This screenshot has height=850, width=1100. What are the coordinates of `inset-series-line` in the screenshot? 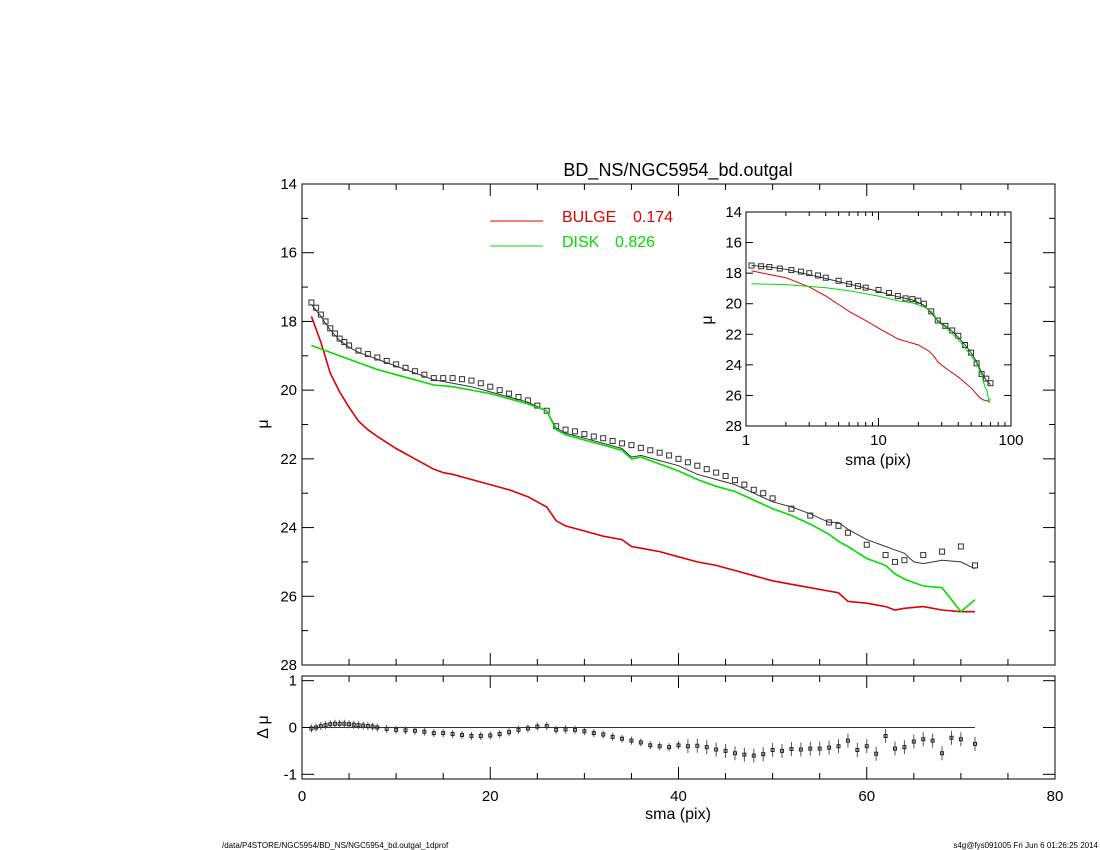 It's located at (871, 336).